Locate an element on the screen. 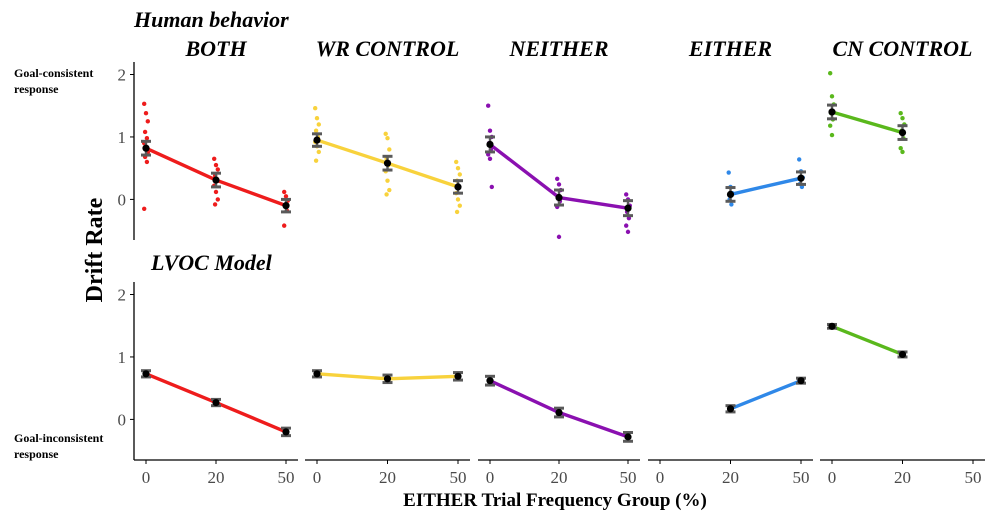 Image resolution: width=985 pixels, height=513 pixels. x-tick-label-1-0: 0 is located at coordinates (317, 477).